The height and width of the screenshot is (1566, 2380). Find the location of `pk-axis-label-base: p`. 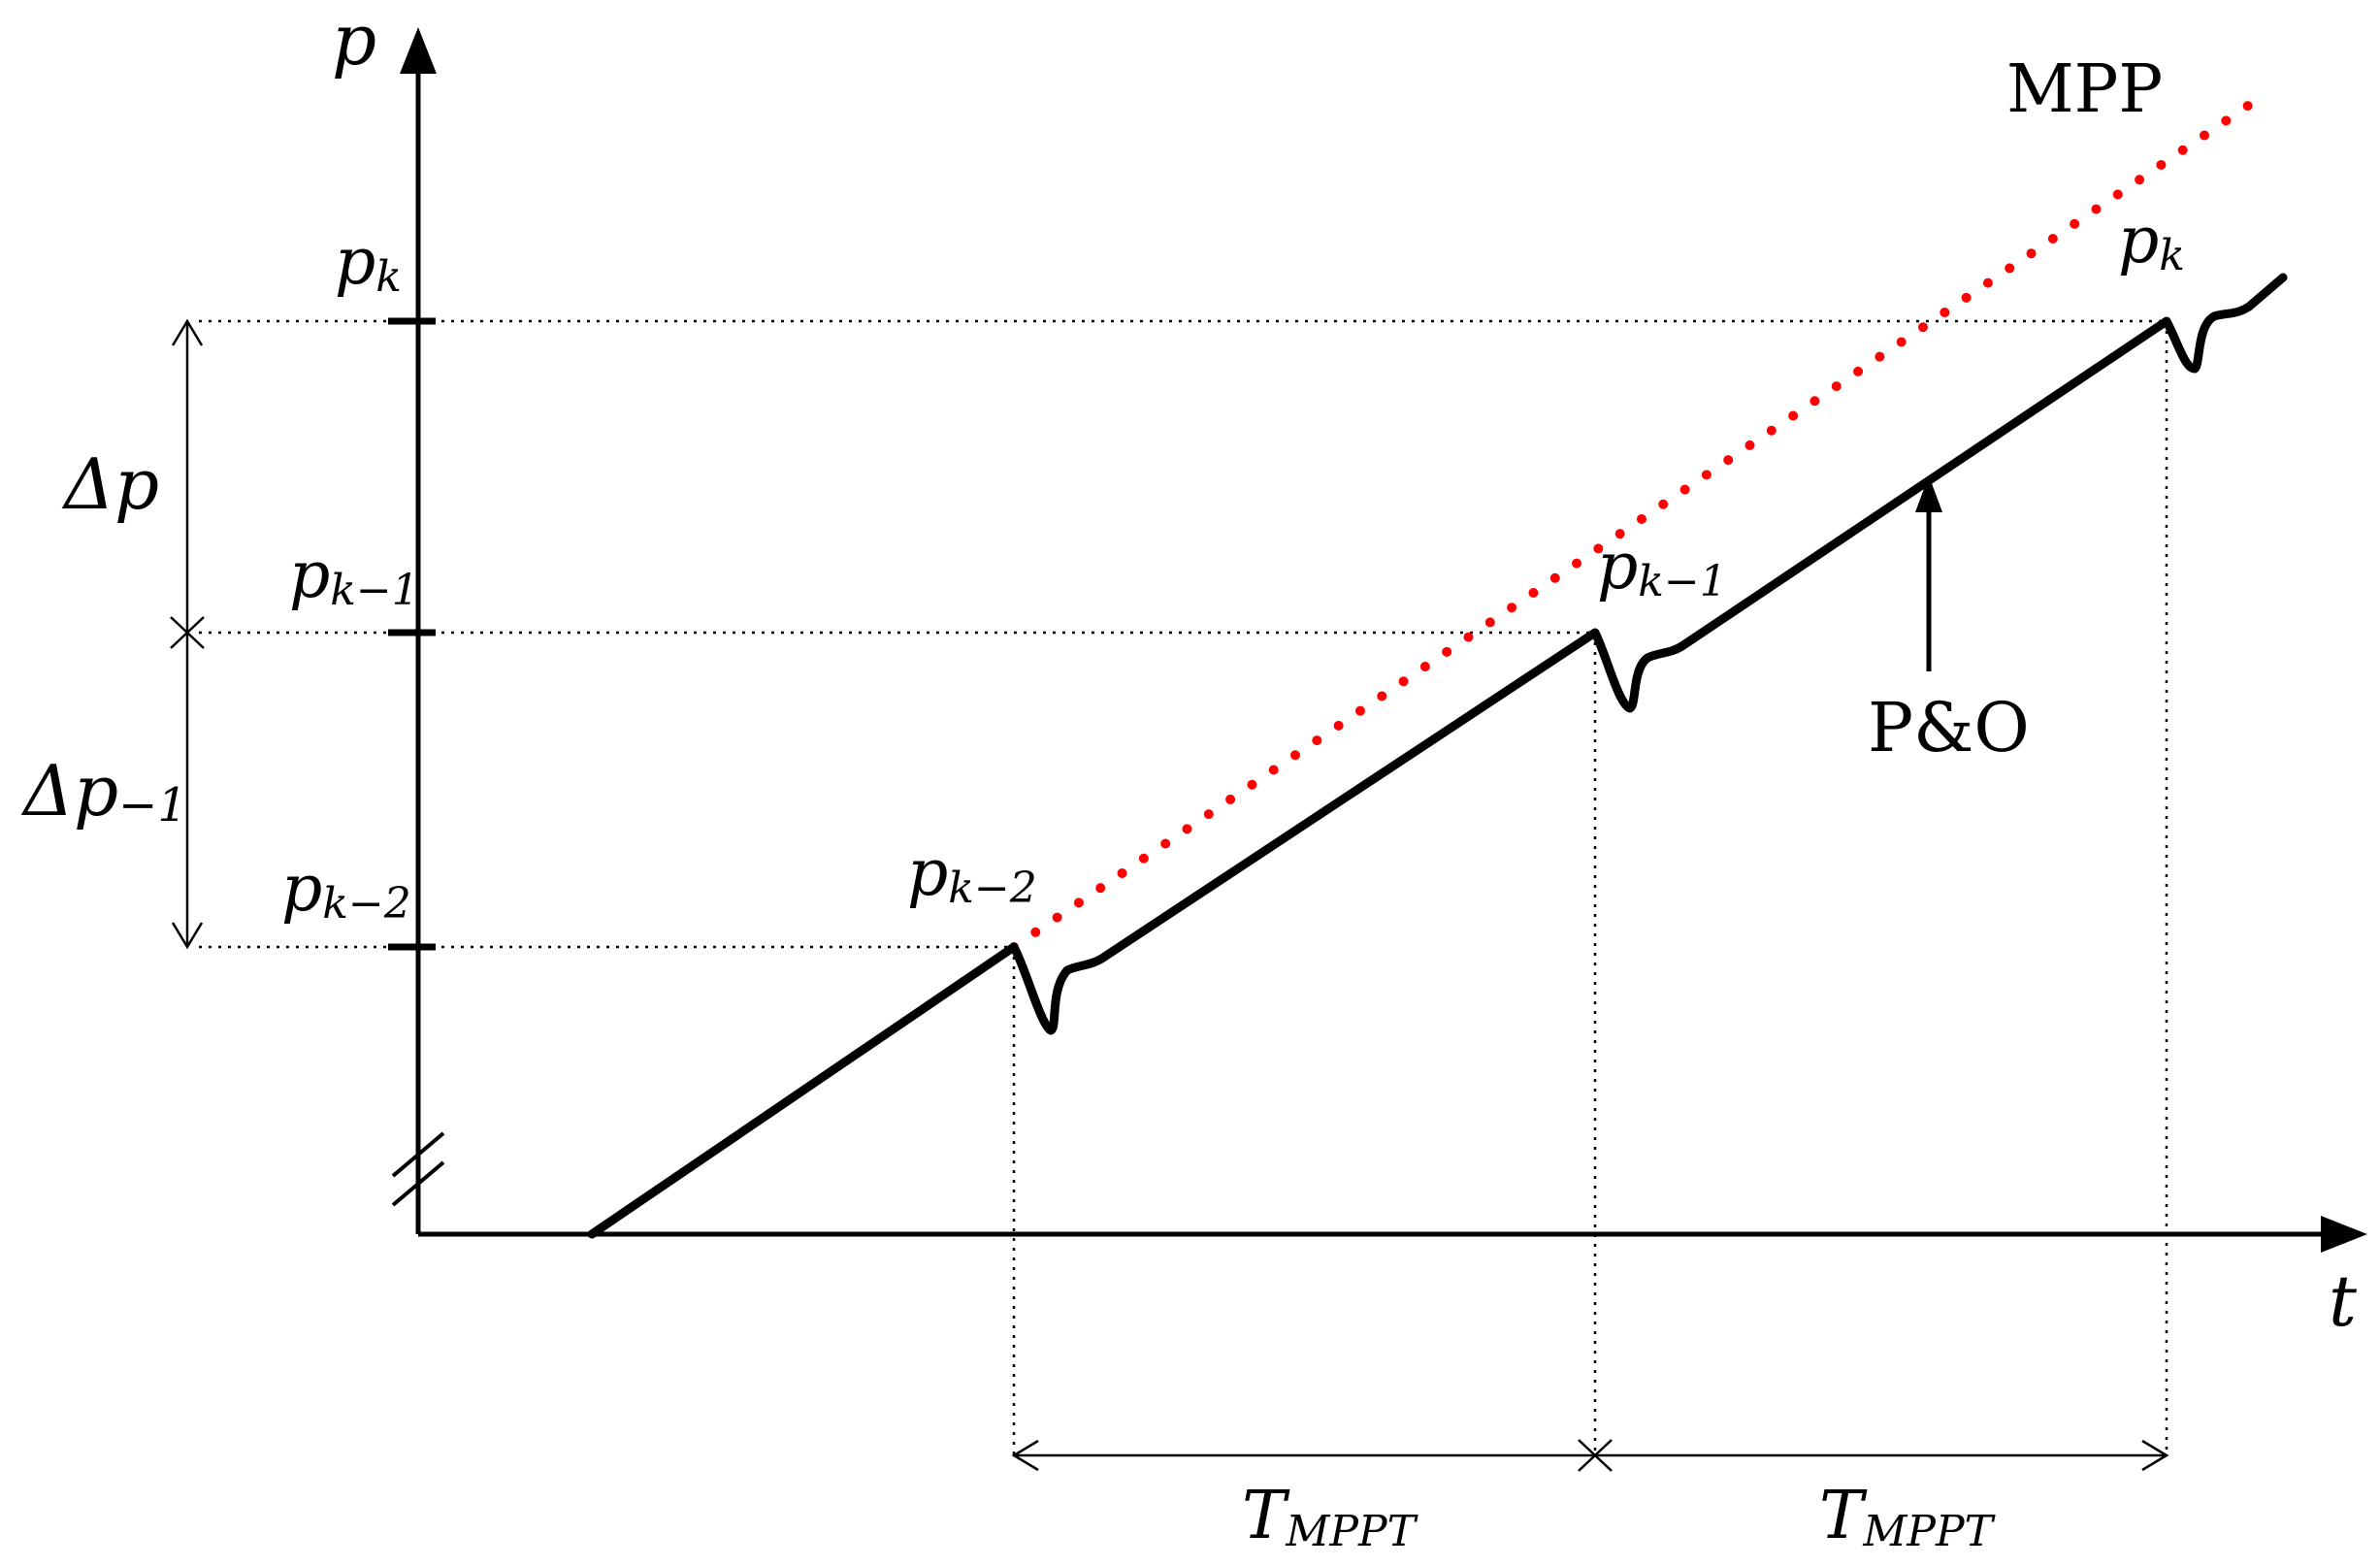

pk-axis-label-base: p is located at coordinates (355, 261).